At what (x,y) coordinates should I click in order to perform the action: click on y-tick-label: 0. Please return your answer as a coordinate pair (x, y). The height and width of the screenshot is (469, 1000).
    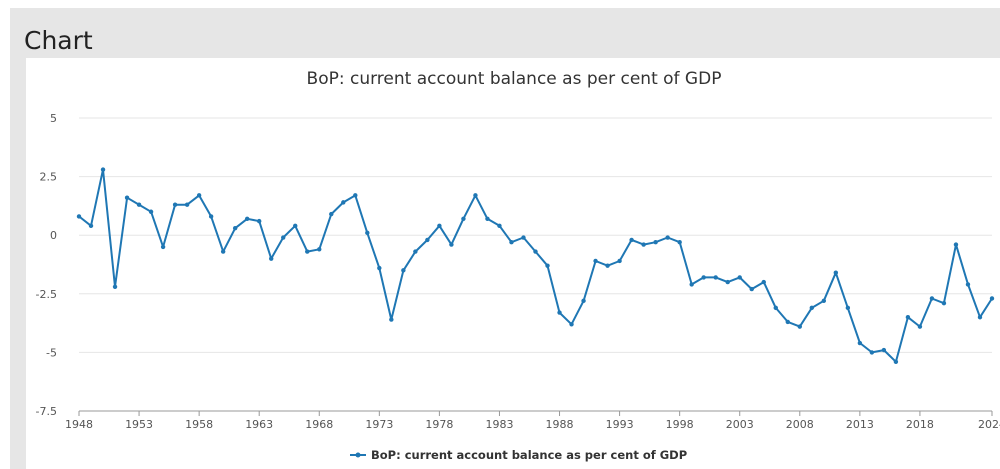
    Looking at the image, I should click on (53, 235).